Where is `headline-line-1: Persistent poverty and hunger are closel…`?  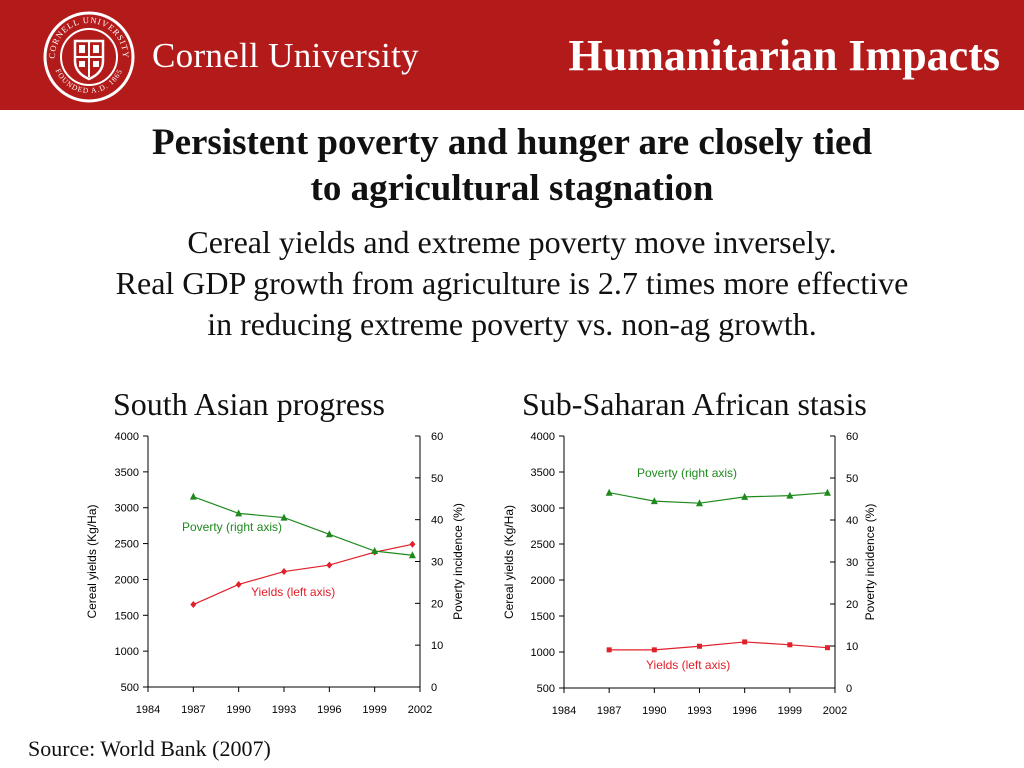
headline-line-1: Persistent poverty and hunger are closel… is located at coordinates (512, 142).